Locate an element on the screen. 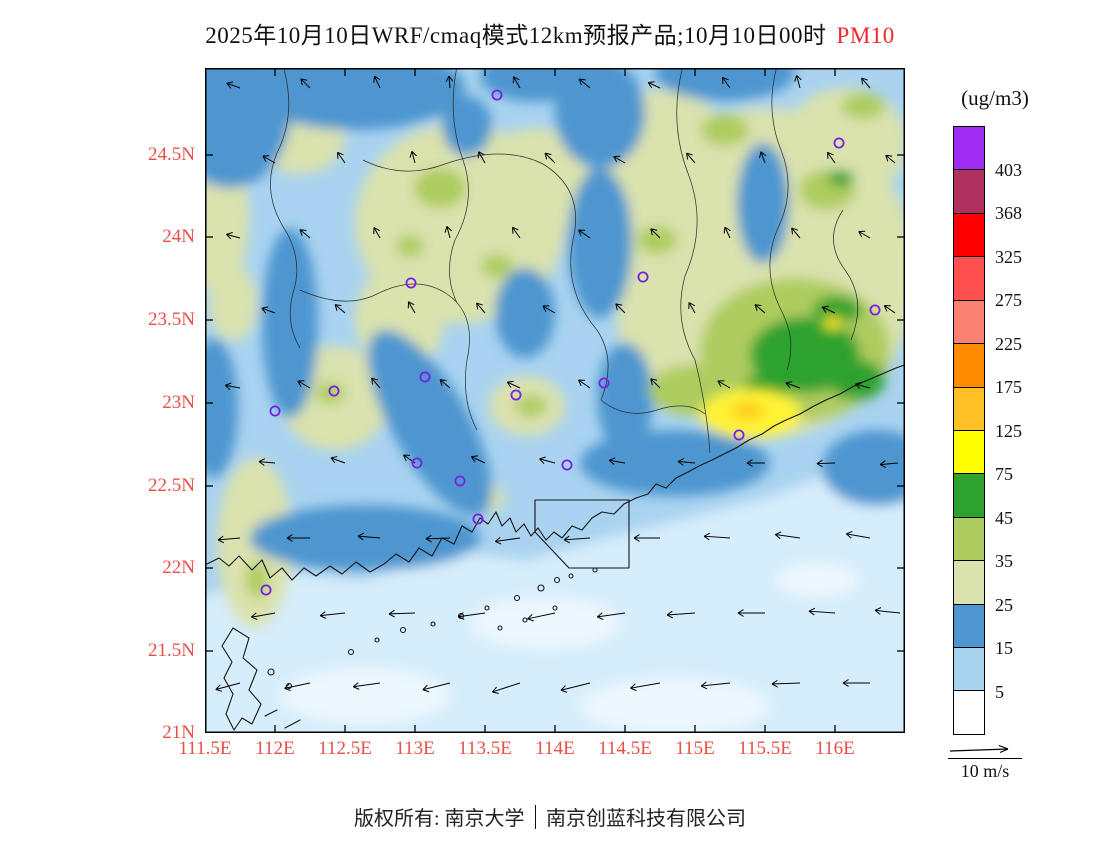 Image resolution: width=1100 pixels, height=850 pixels. colorbar: 403 368 325 275 225 175 125 75 45 35 25 15 5 is located at coordinates (1003, 430).